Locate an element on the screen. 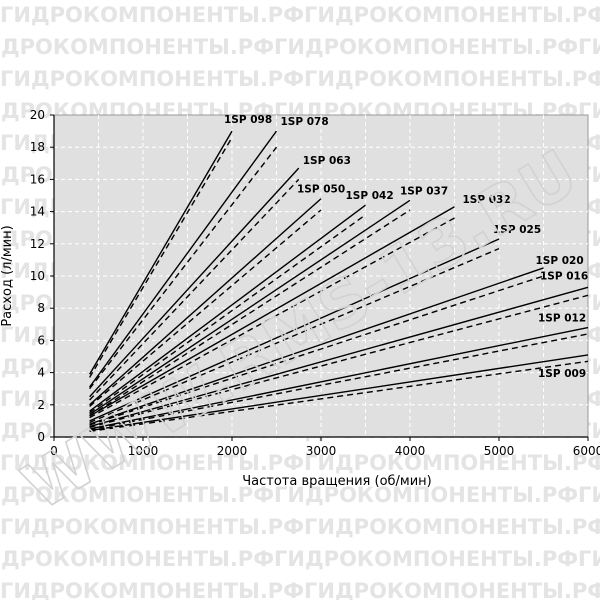  y-tick-labels: 0 2 4 6 8 10 12 14 16 18 20 is located at coordinates (37, 276).